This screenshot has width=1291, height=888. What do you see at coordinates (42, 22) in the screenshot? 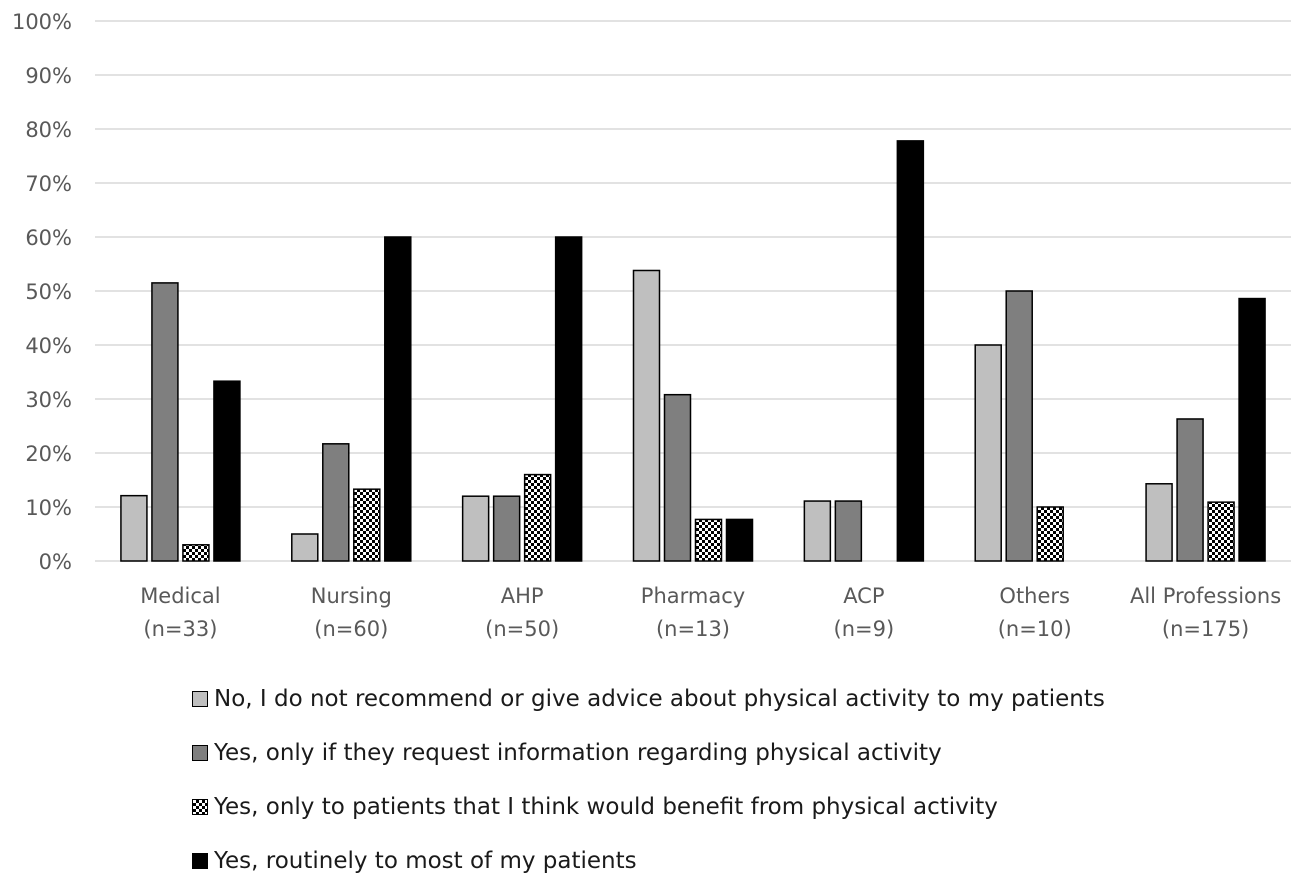
I see `y-tick-label: 100%` at bounding box center [42, 22].